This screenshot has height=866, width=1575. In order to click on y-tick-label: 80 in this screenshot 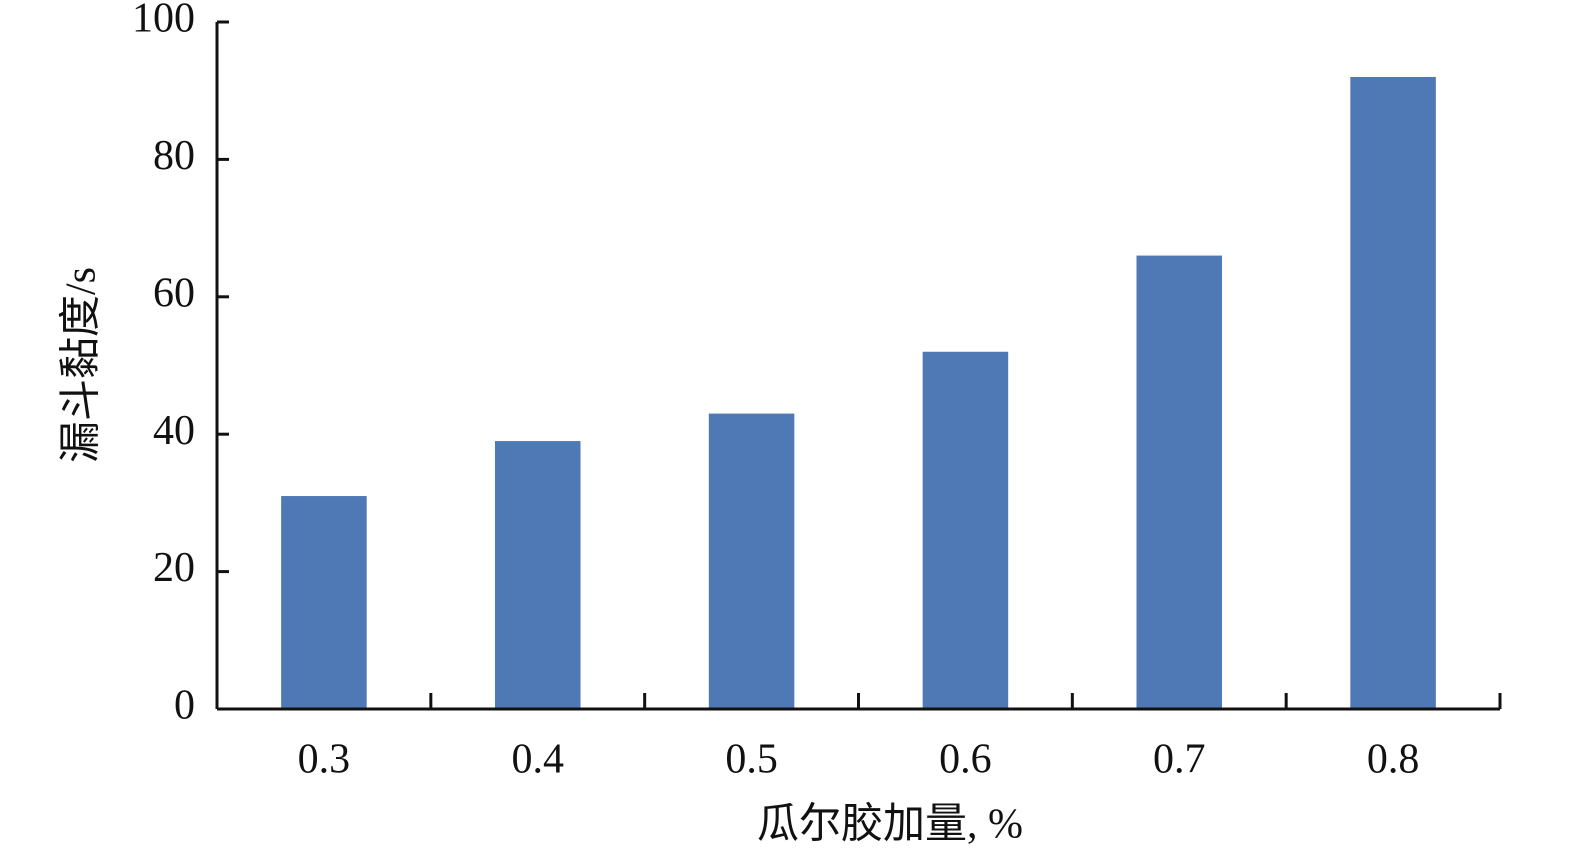, I will do `click(174, 156)`.